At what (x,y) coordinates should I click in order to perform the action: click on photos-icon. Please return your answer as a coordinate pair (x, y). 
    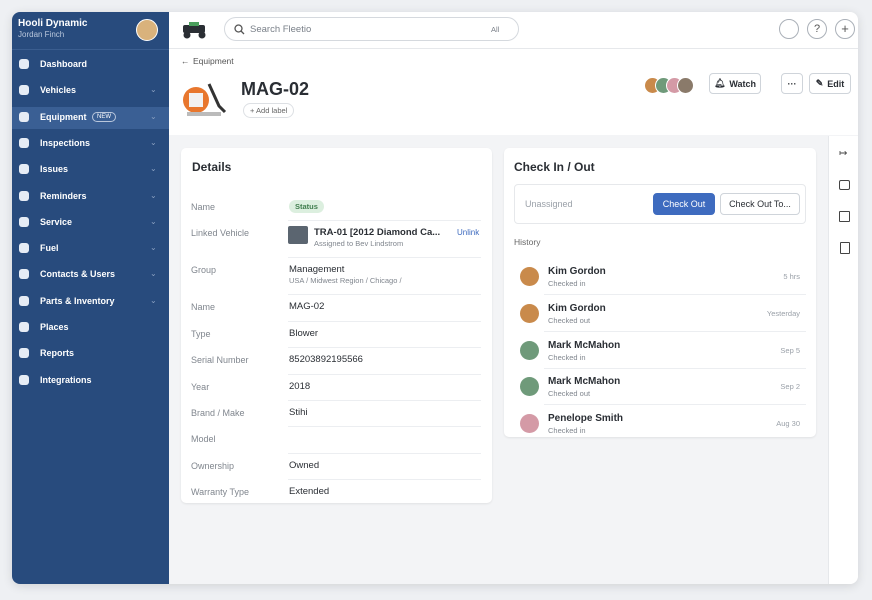
    Looking at the image, I should click on (844, 216).